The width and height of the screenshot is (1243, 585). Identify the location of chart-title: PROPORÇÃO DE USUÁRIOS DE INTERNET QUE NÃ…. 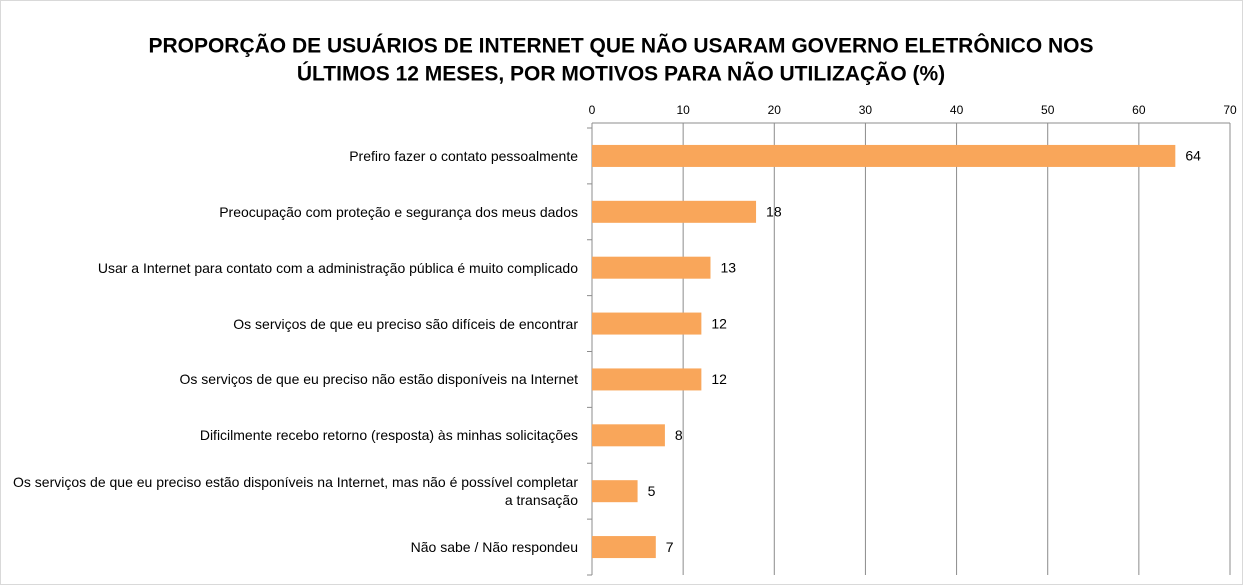
(620, 46).